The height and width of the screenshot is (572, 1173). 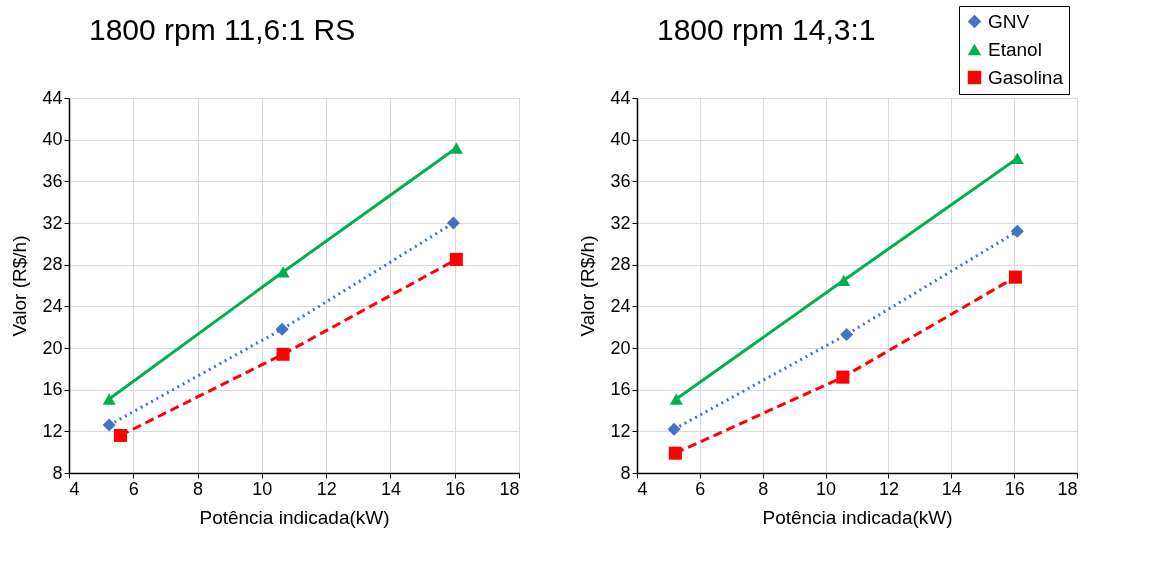 I want to click on legend-label: Gasolina, so click(x=1026, y=77).